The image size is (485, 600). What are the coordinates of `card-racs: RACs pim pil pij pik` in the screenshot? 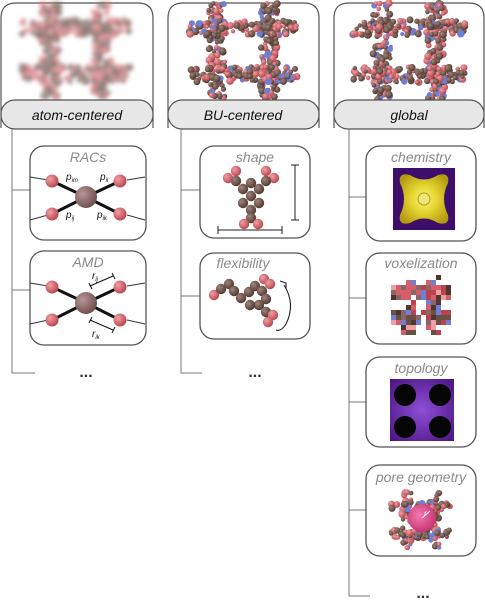 It's located at (88, 193).